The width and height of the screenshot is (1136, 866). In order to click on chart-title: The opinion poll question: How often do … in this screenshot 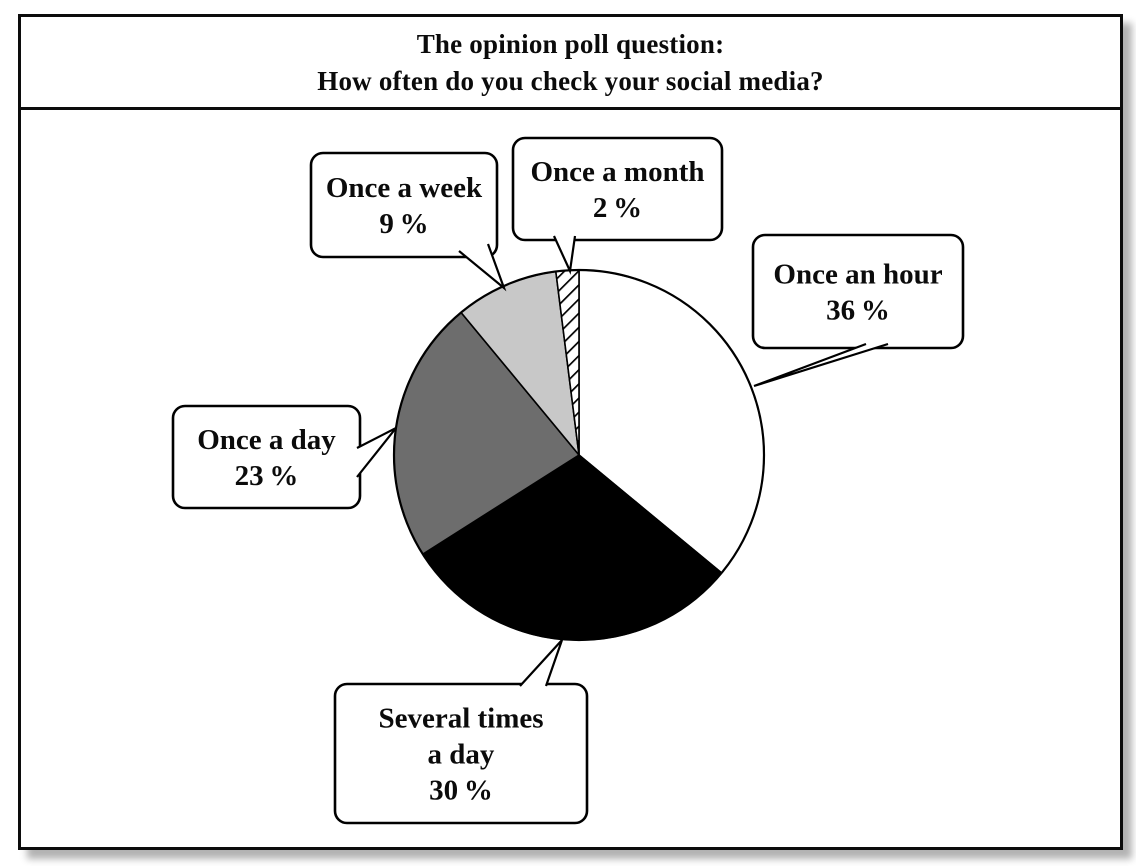, I will do `click(570, 63)`.